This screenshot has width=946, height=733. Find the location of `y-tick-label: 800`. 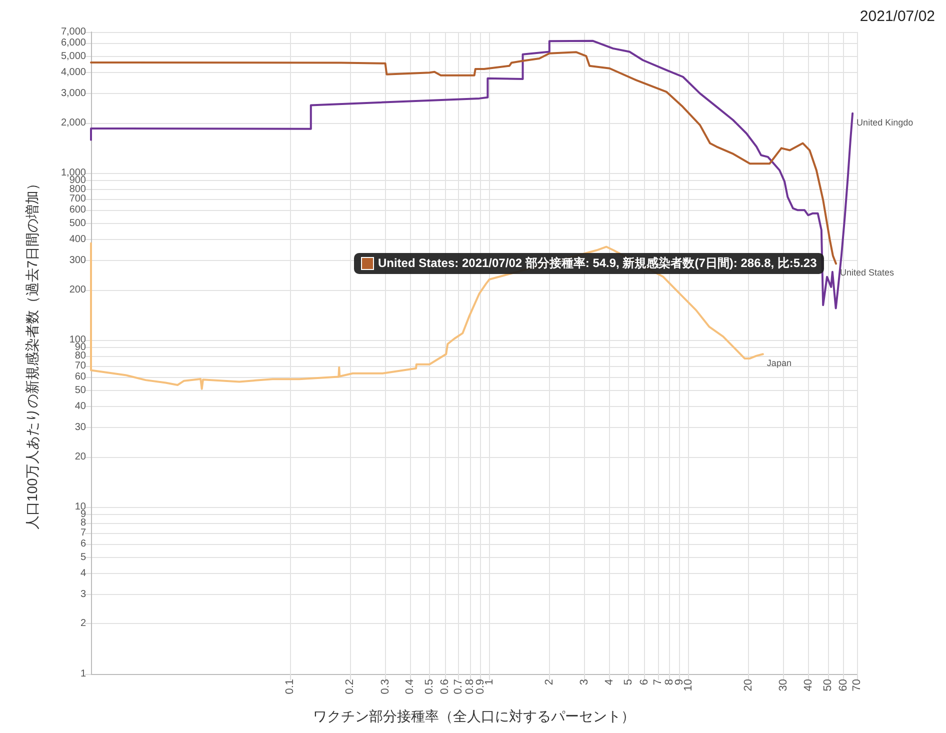

y-tick-label: 800 is located at coordinates (77, 189).